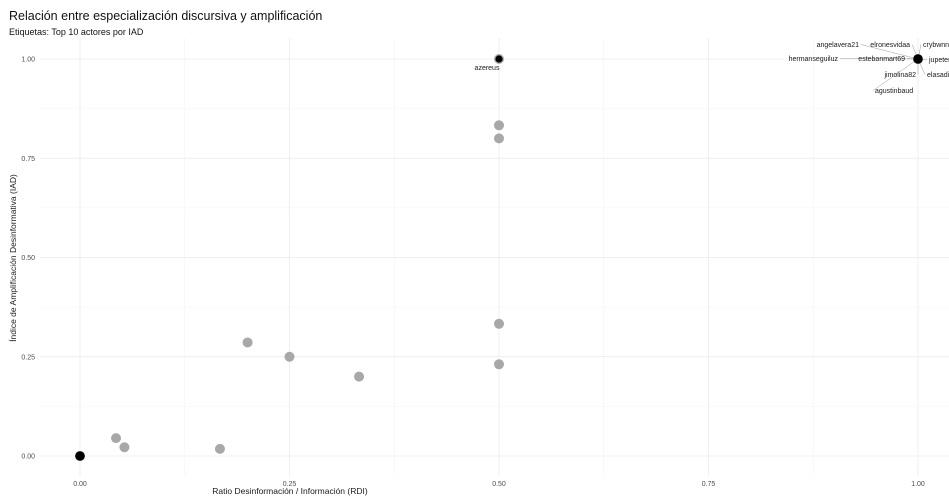  Describe the element at coordinates (894, 91) in the screenshot. I see `point-label: agustinbaud` at that location.